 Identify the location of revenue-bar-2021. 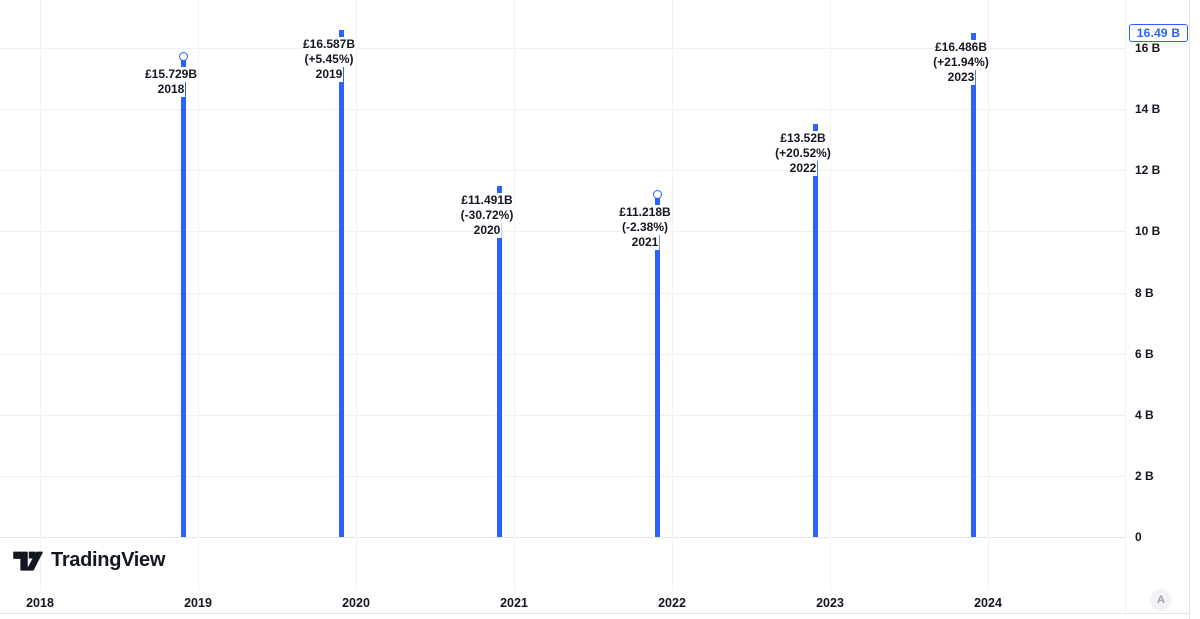
(657, 365).